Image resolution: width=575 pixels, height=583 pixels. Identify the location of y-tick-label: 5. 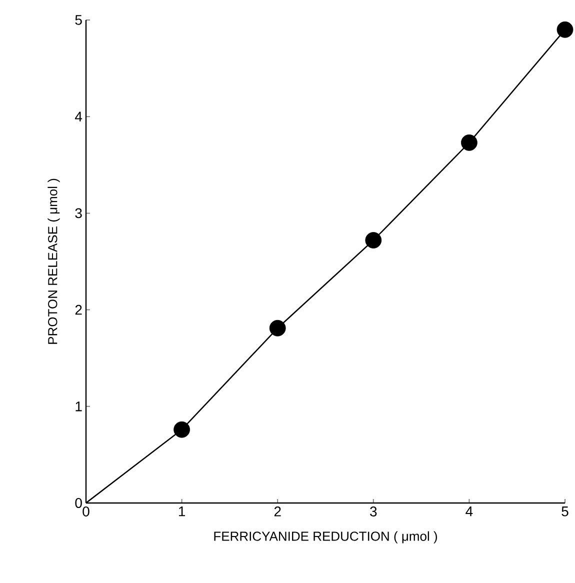
(78, 20).